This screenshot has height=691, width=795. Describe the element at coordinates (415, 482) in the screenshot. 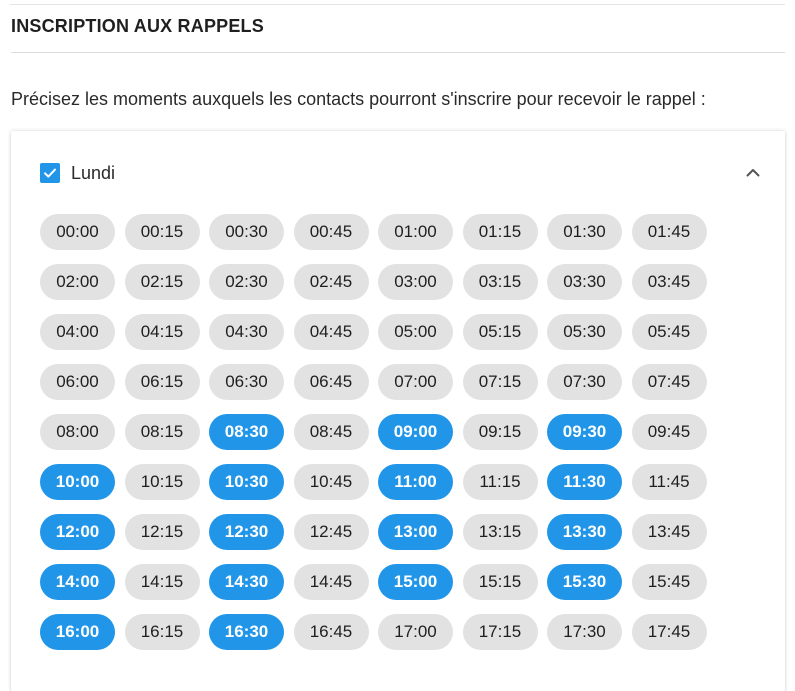

I see `time-slot-1100: 11:00` at that location.